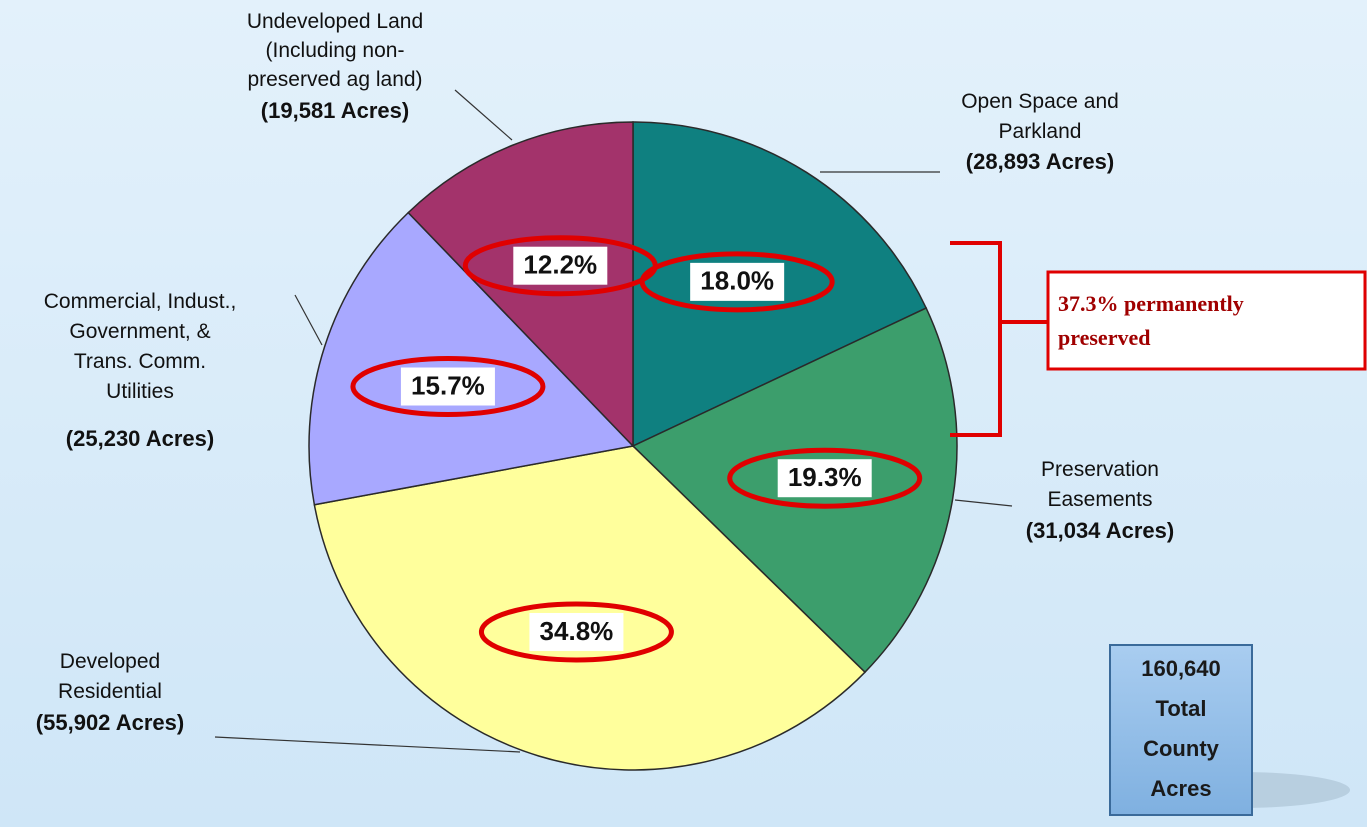  What do you see at coordinates (999, 339) in the screenshot?
I see `bracket` at bounding box center [999, 339].